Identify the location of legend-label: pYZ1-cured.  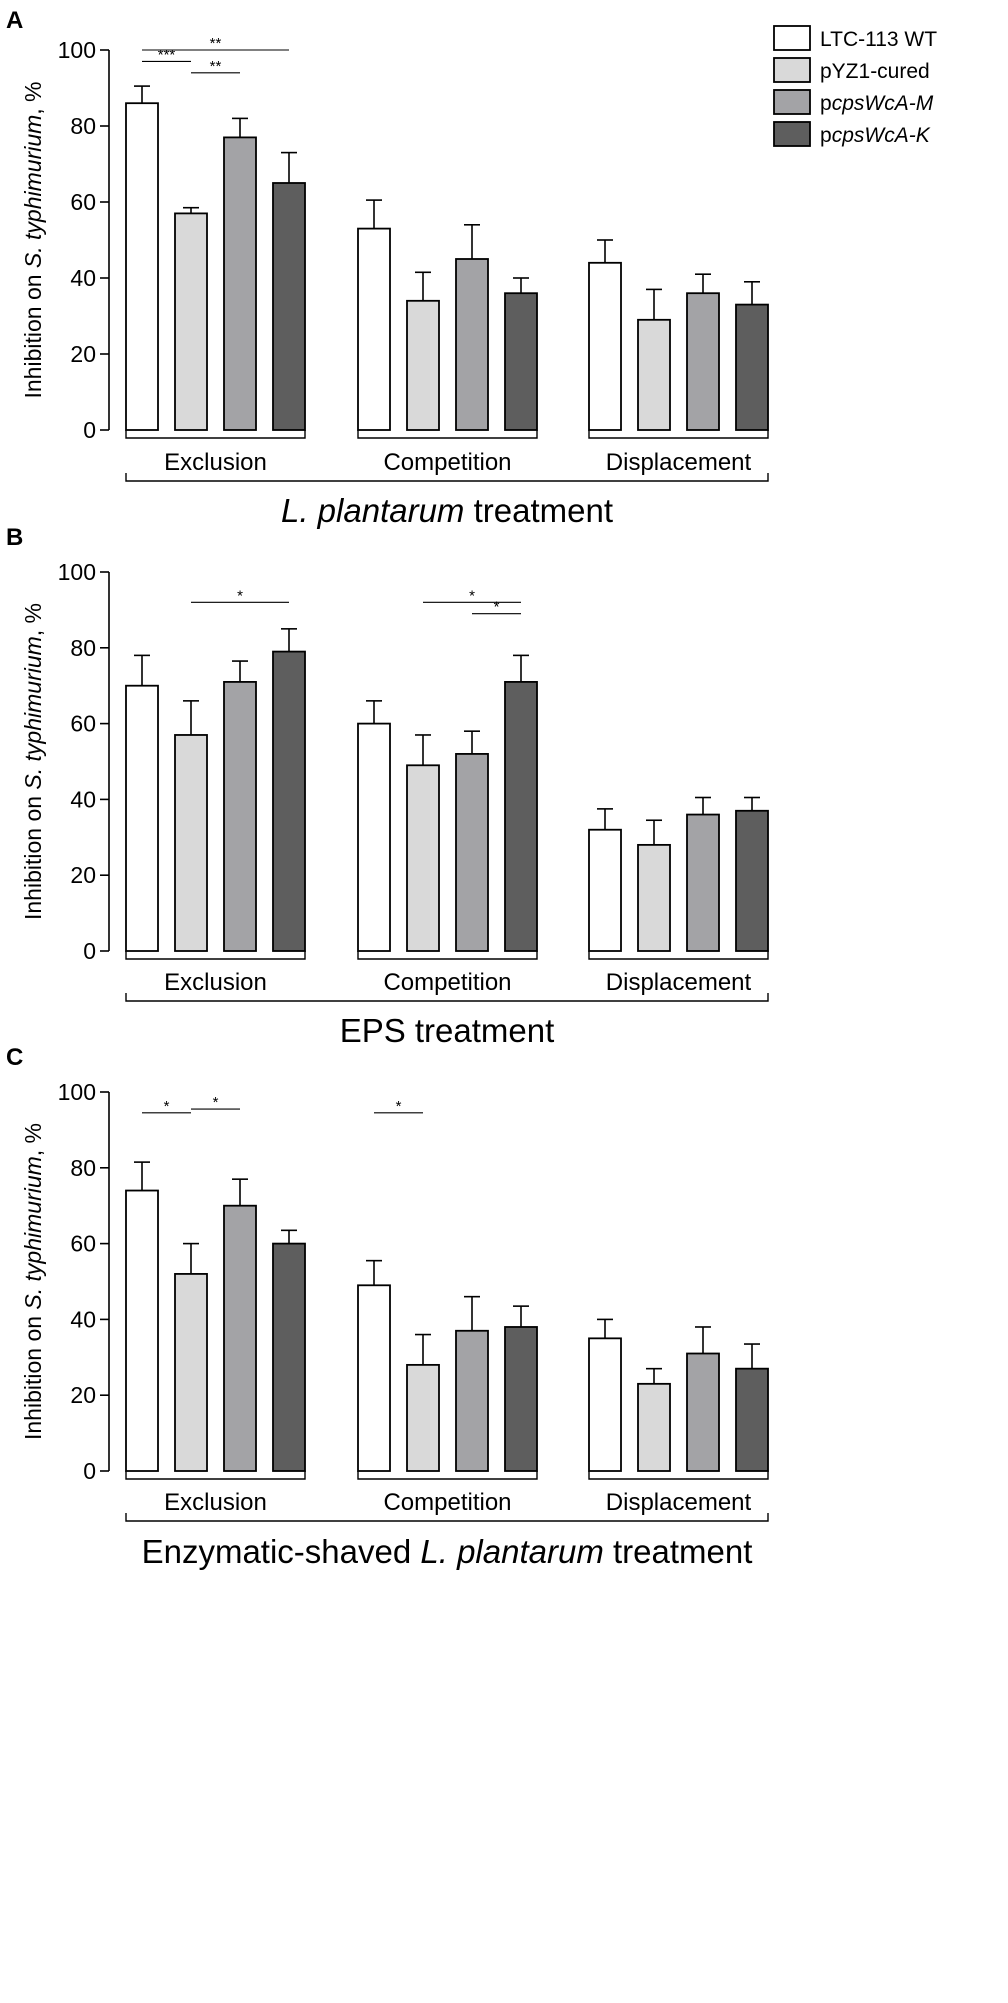
(875, 71).